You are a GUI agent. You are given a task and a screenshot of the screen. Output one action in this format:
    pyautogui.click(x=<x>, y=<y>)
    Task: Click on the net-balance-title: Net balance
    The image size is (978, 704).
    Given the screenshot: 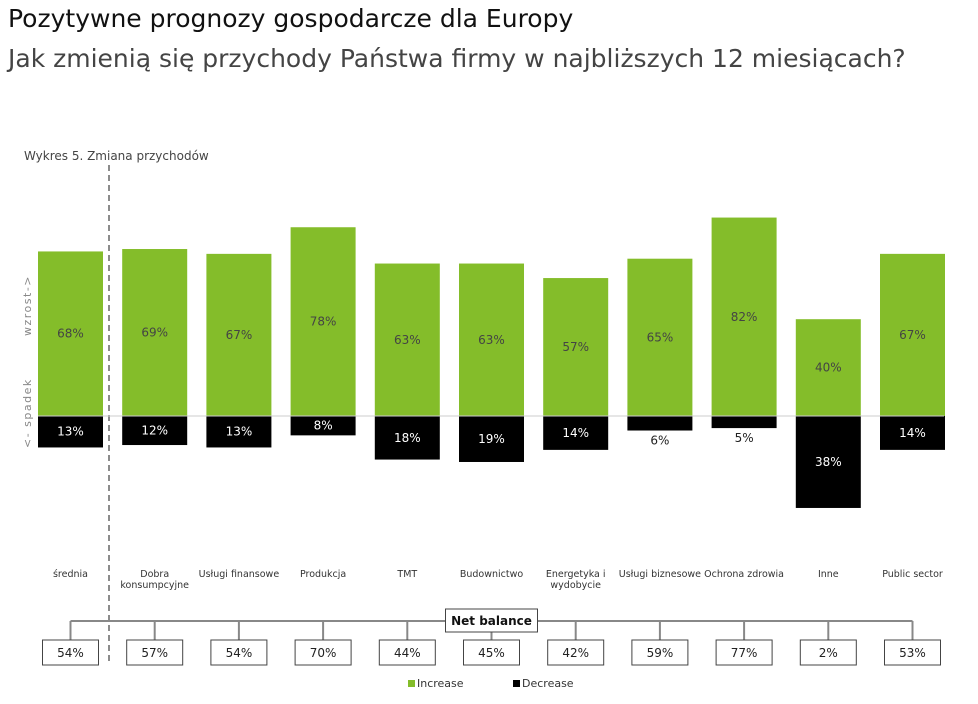 What is the action you would take?
    pyautogui.click(x=491, y=621)
    